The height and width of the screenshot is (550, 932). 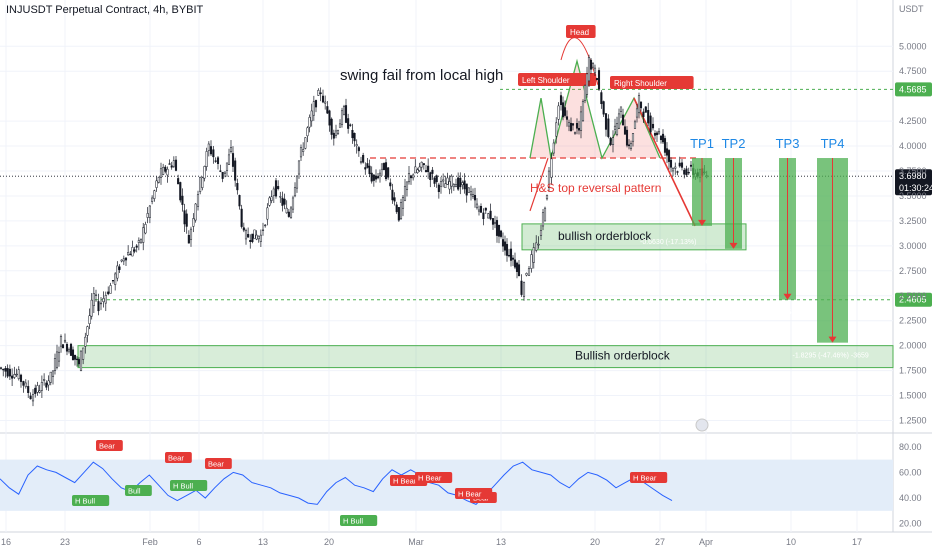 What do you see at coordinates (421, 75) in the screenshot?
I see `swing-fail-annotation: swing fail from local high` at bounding box center [421, 75].